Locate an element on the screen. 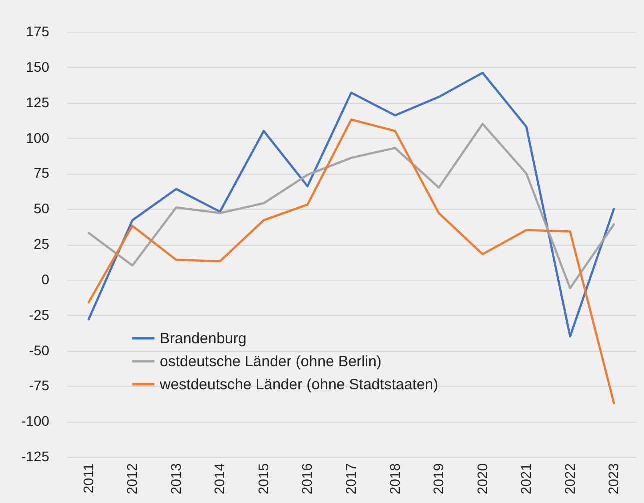  x-tick-label: 2016 is located at coordinates (307, 479).